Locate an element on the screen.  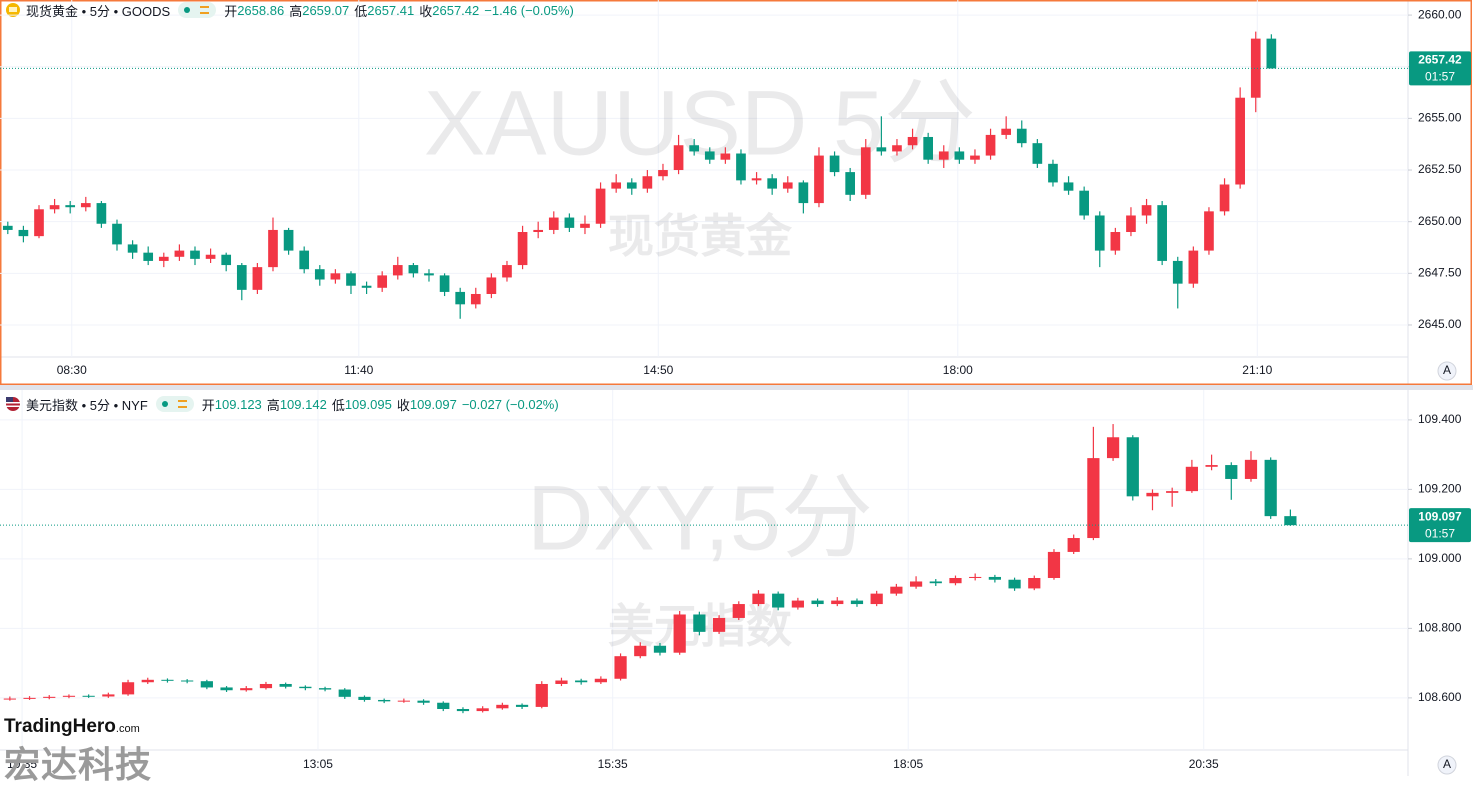
ohlc-value: 2657.42 is located at coordinates (456, 10).